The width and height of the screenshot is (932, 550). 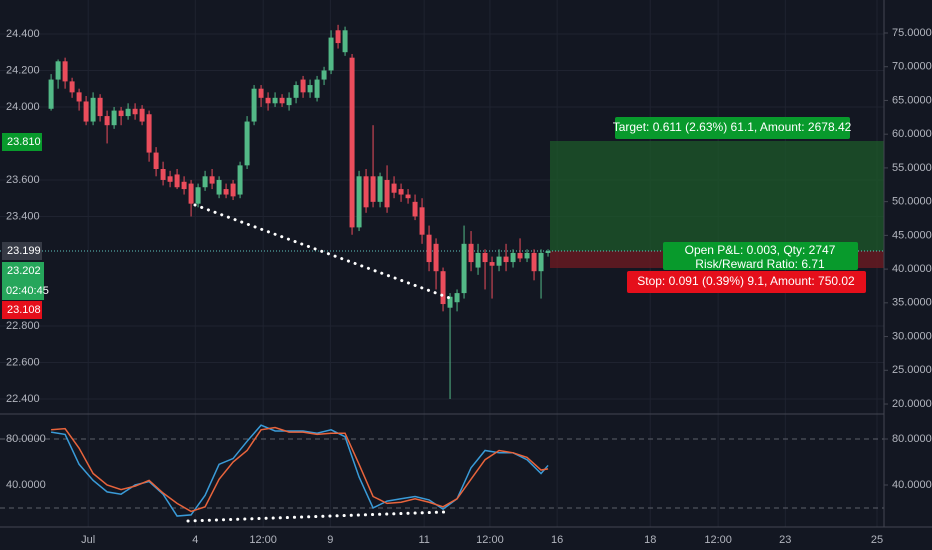 What do you see at coordinates (912, 67) in the screenshot?
I see `y2-tick-label: 70.0000` at bounding box center [912, 67].